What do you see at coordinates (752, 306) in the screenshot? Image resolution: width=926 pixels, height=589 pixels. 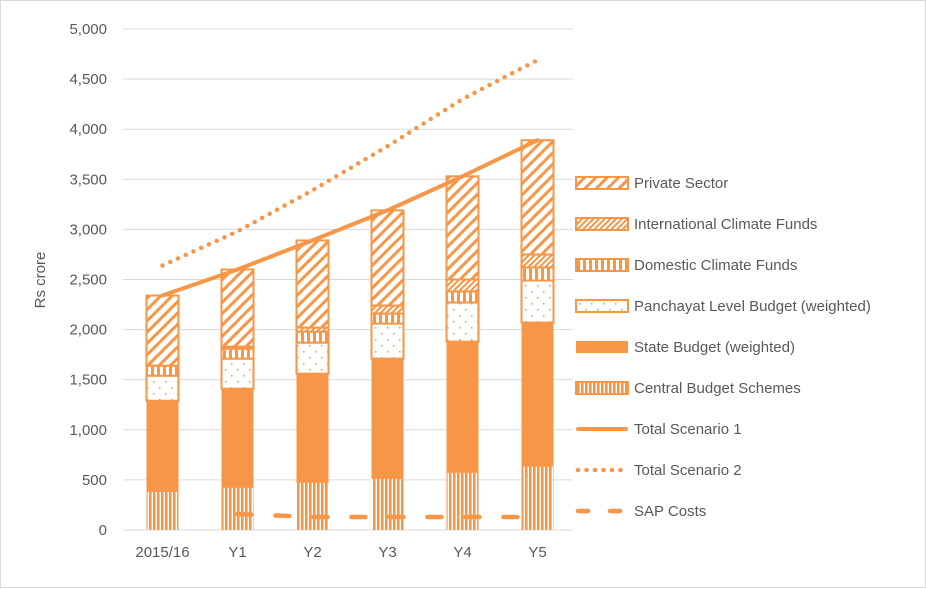 I see `legend-label: Panchayat Level Budget (weighted)` at bounding box center [752, 306].